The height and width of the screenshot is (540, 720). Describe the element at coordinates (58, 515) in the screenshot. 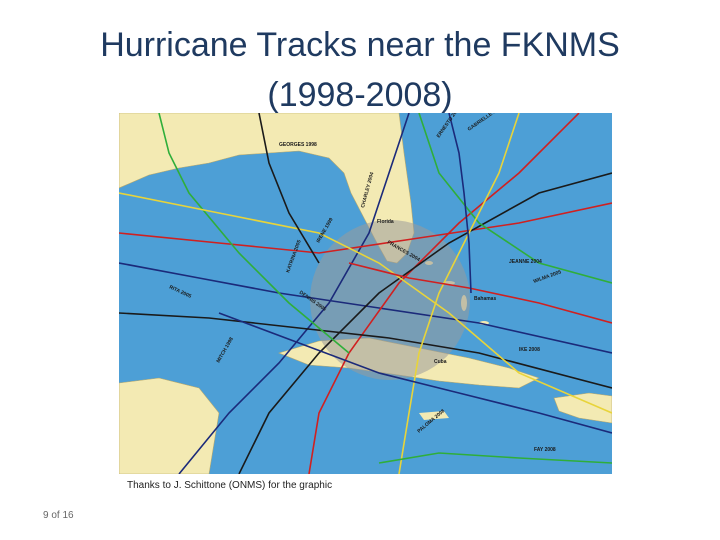

I see `page-number: 9 of 16` at that location.